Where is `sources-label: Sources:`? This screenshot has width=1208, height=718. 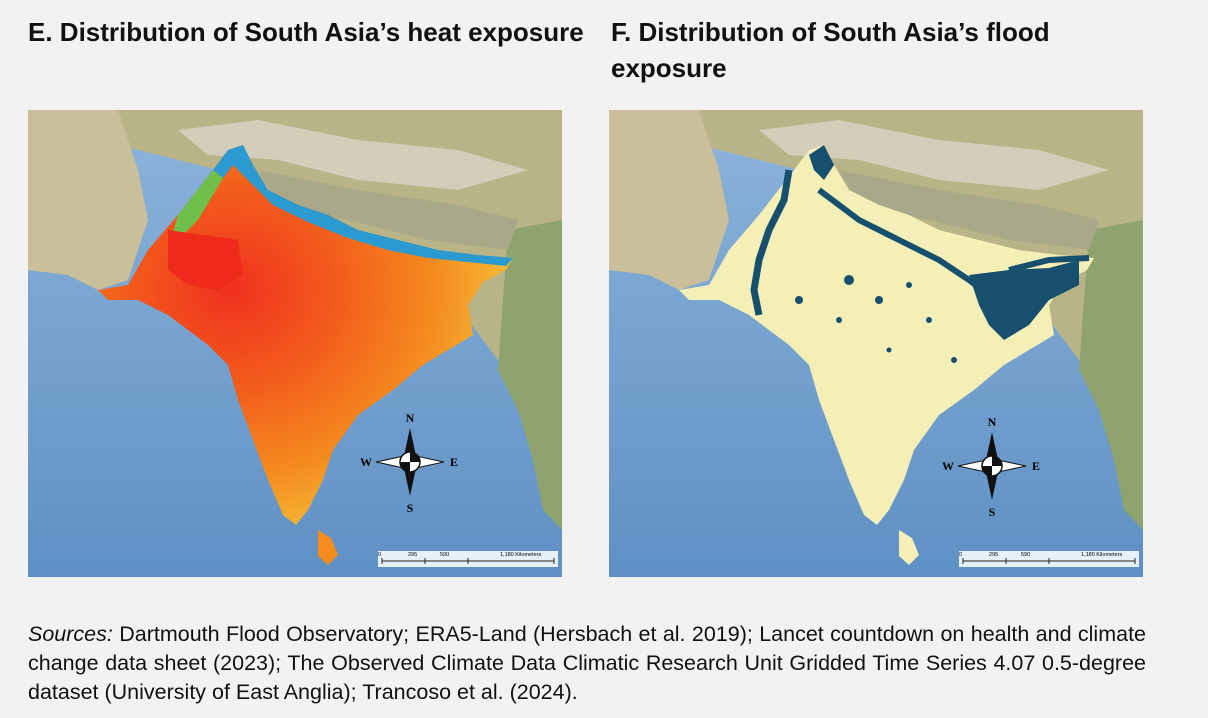 sources-label: Sources: is located at coordinates (70, 634).